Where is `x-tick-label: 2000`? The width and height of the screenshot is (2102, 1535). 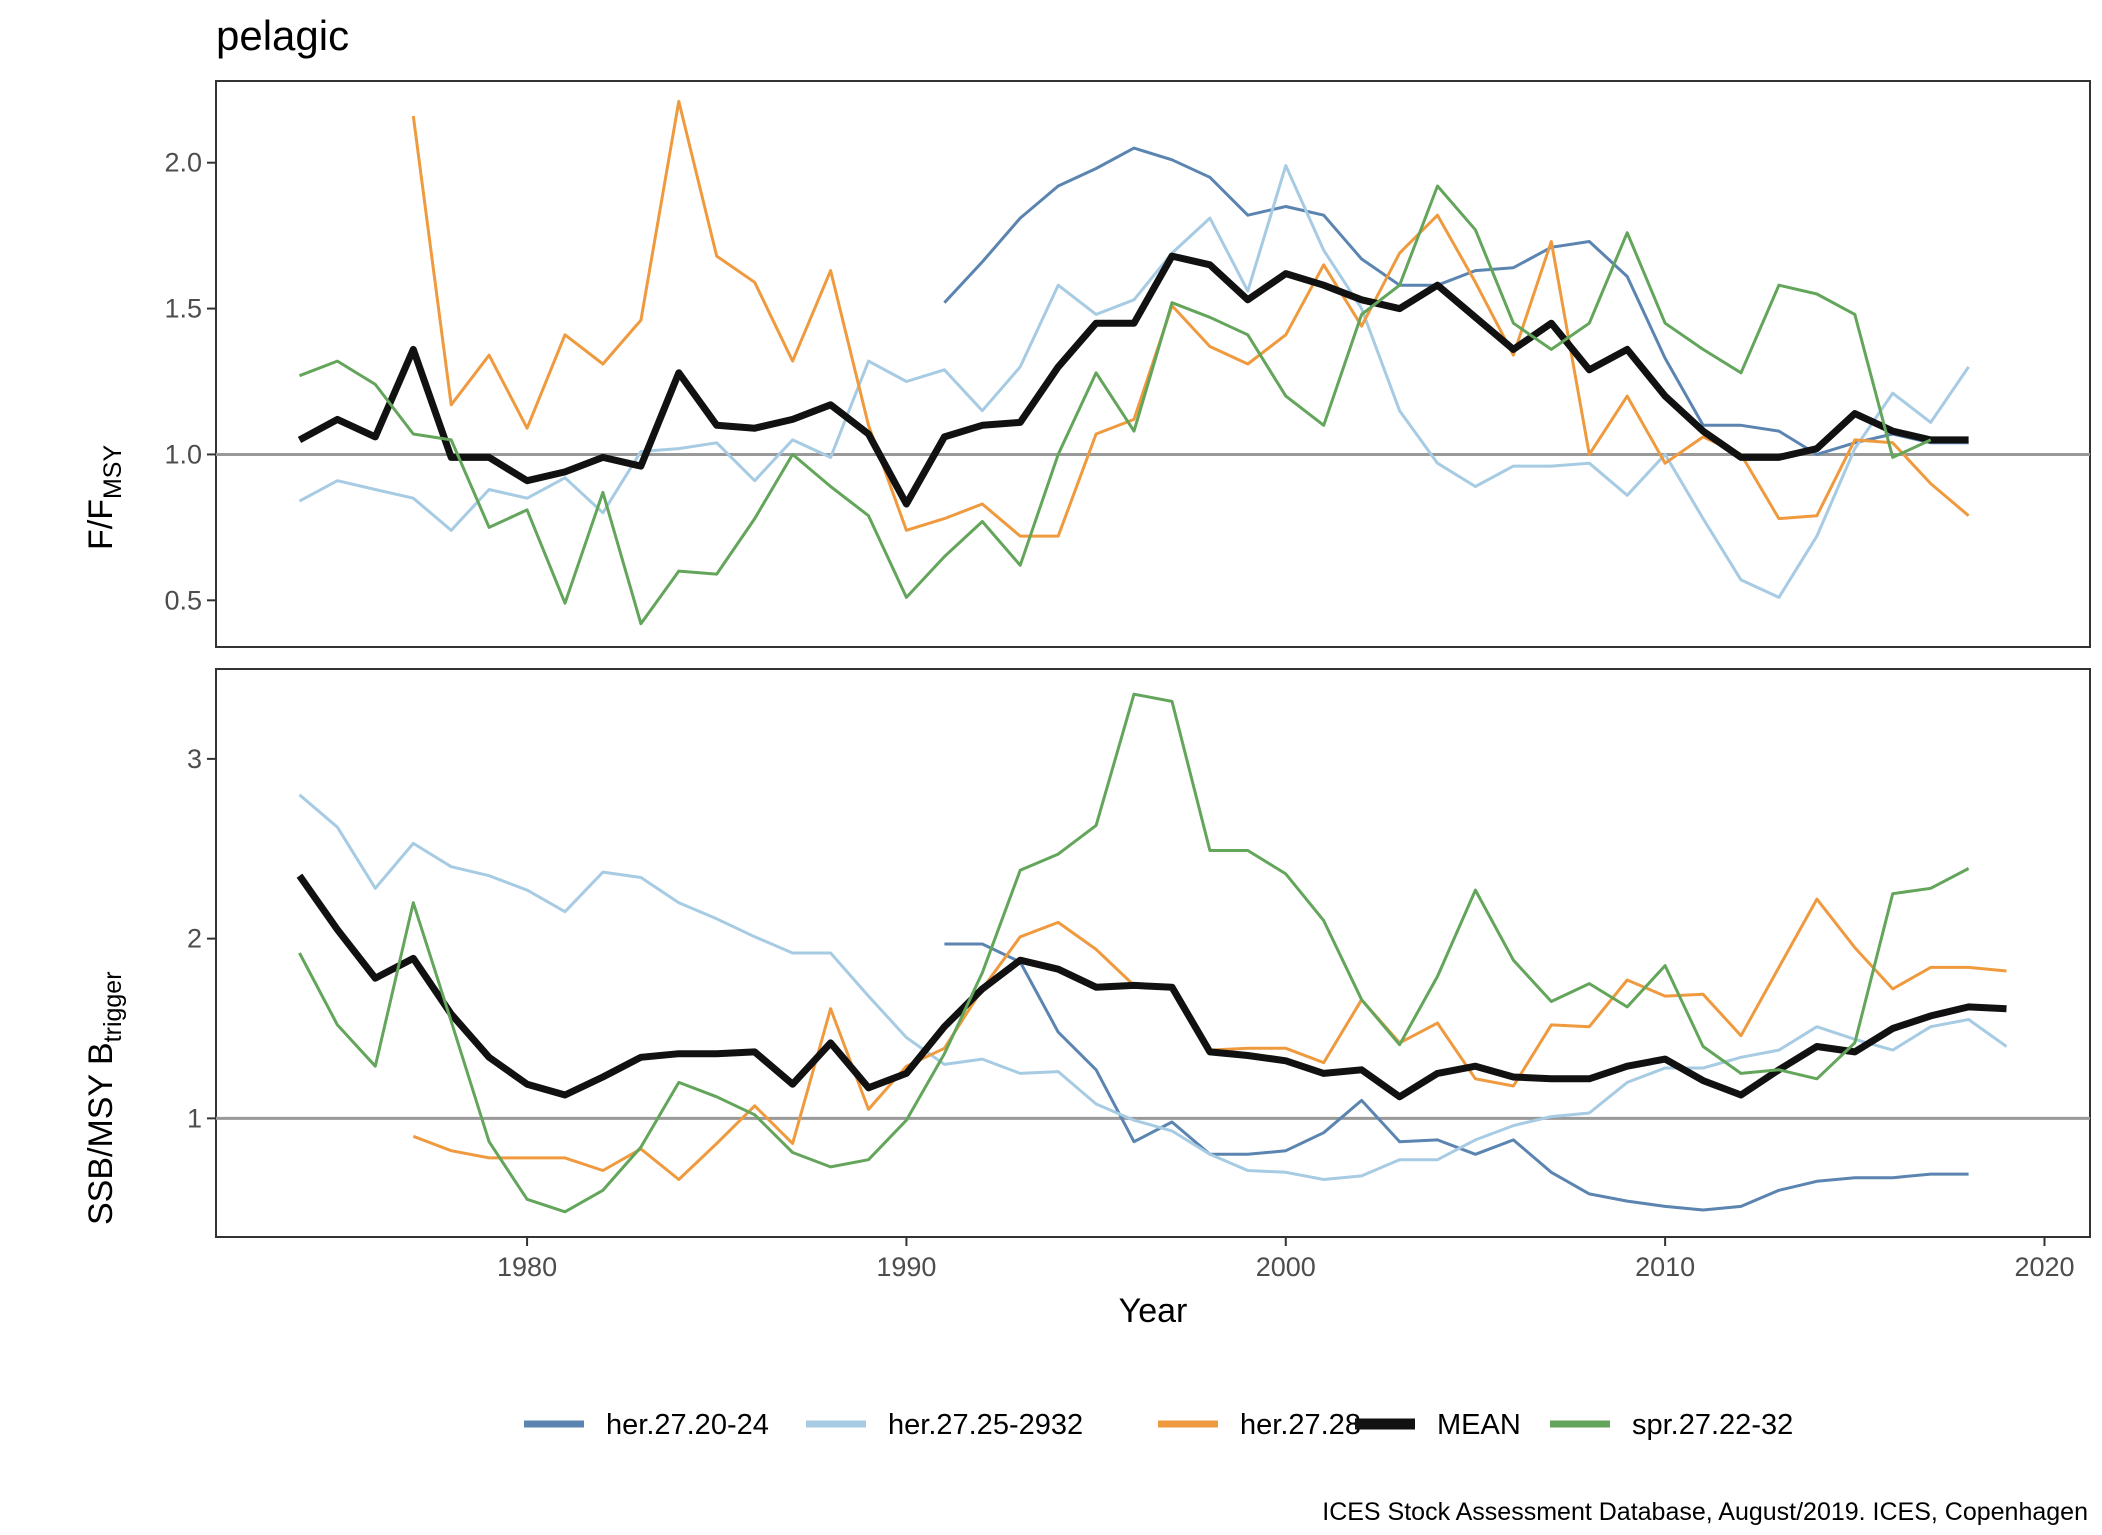
x-tick-label: 2000 is located at coordinates (1286, 1267).